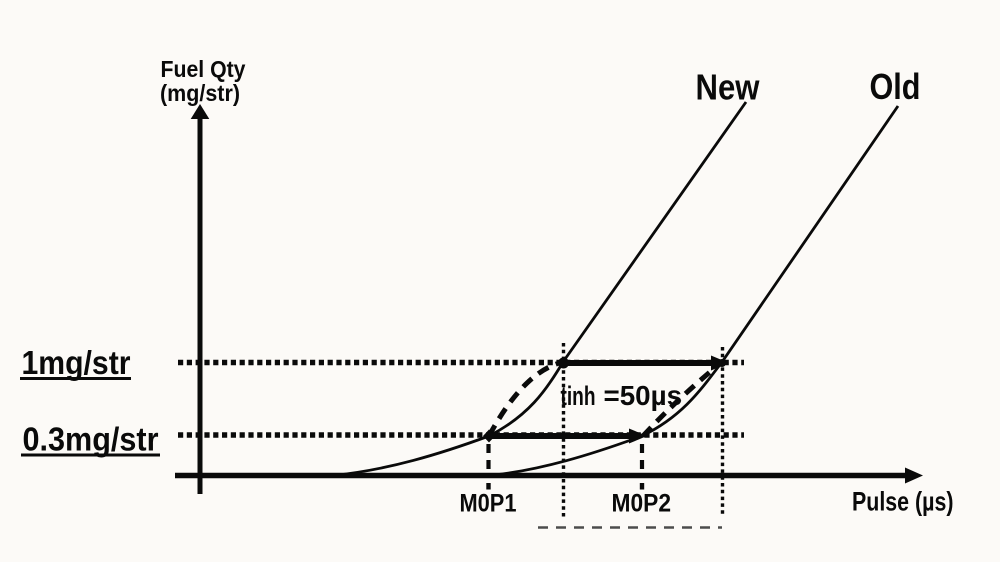  I want to click on svg-text: M0P2, so click(642, 504).